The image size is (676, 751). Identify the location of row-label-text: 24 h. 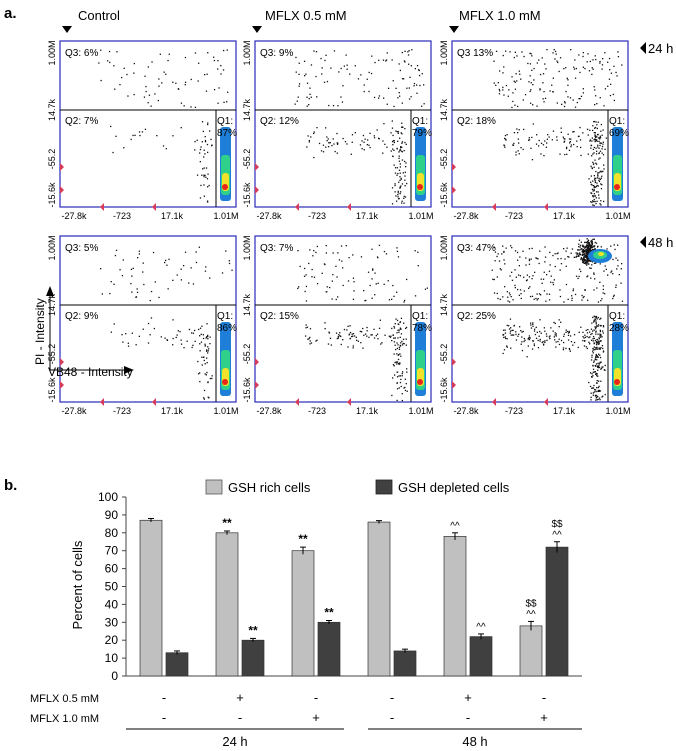
(660, 48).